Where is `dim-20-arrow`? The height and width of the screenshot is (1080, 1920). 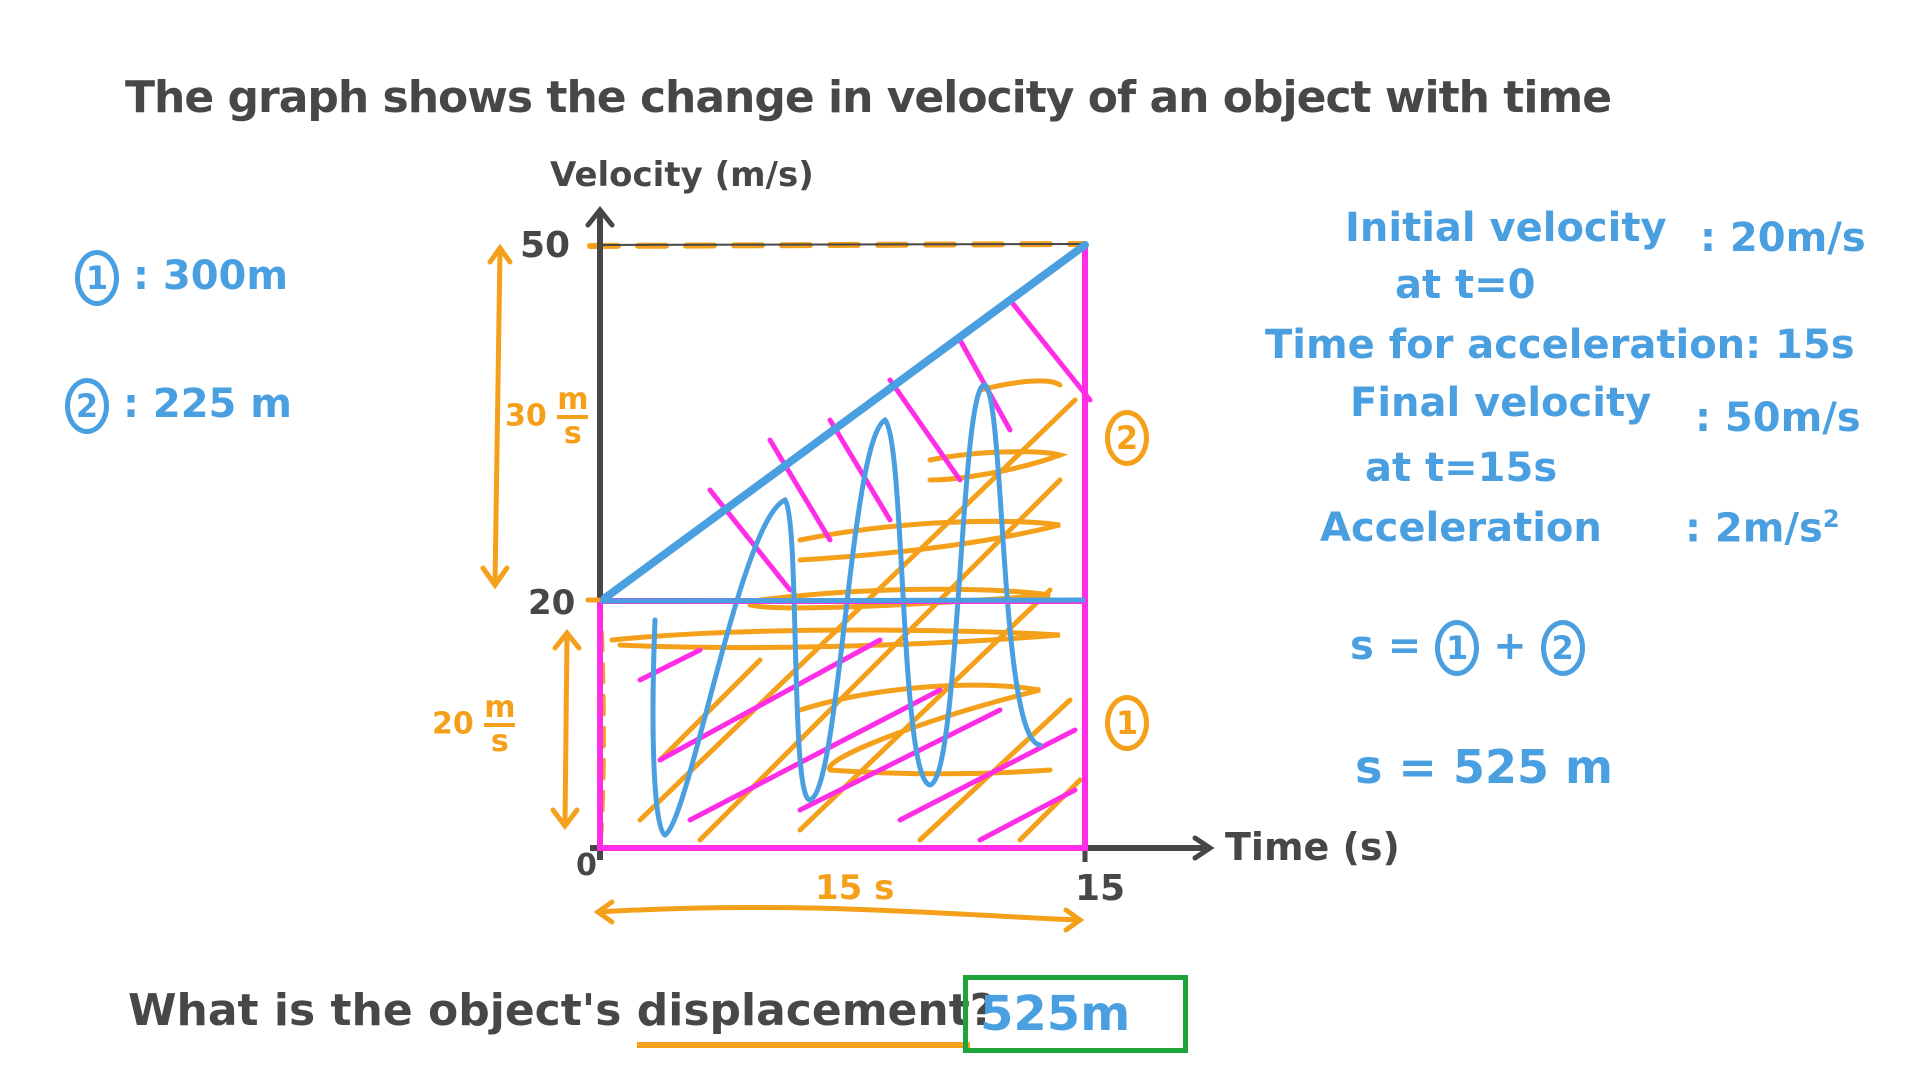
dim-20-arrow is located at coordinates (566, 730).